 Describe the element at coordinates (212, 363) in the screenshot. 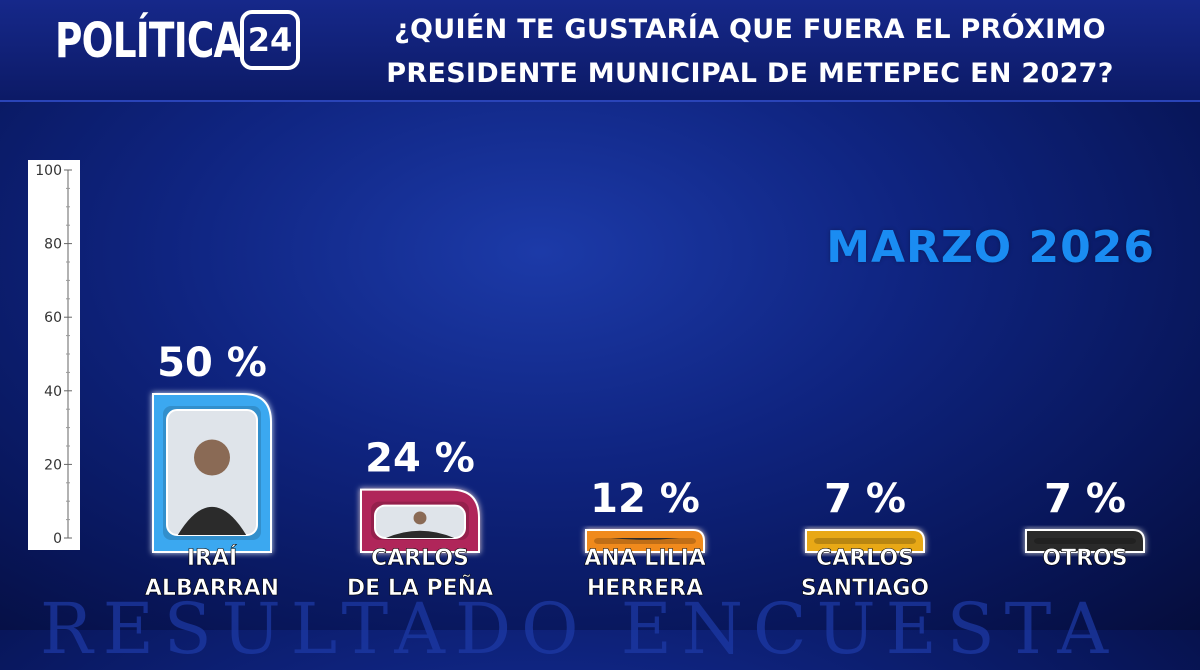

I see `value-label: 50 %` at that location.